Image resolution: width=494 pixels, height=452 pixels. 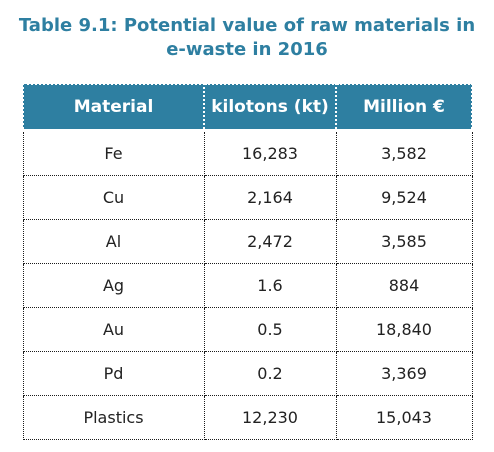 What do you see at coordinates (404, 373) in the screenshot?
I see `cell-million-eur: 3,369` at bounding box center [404, 373].